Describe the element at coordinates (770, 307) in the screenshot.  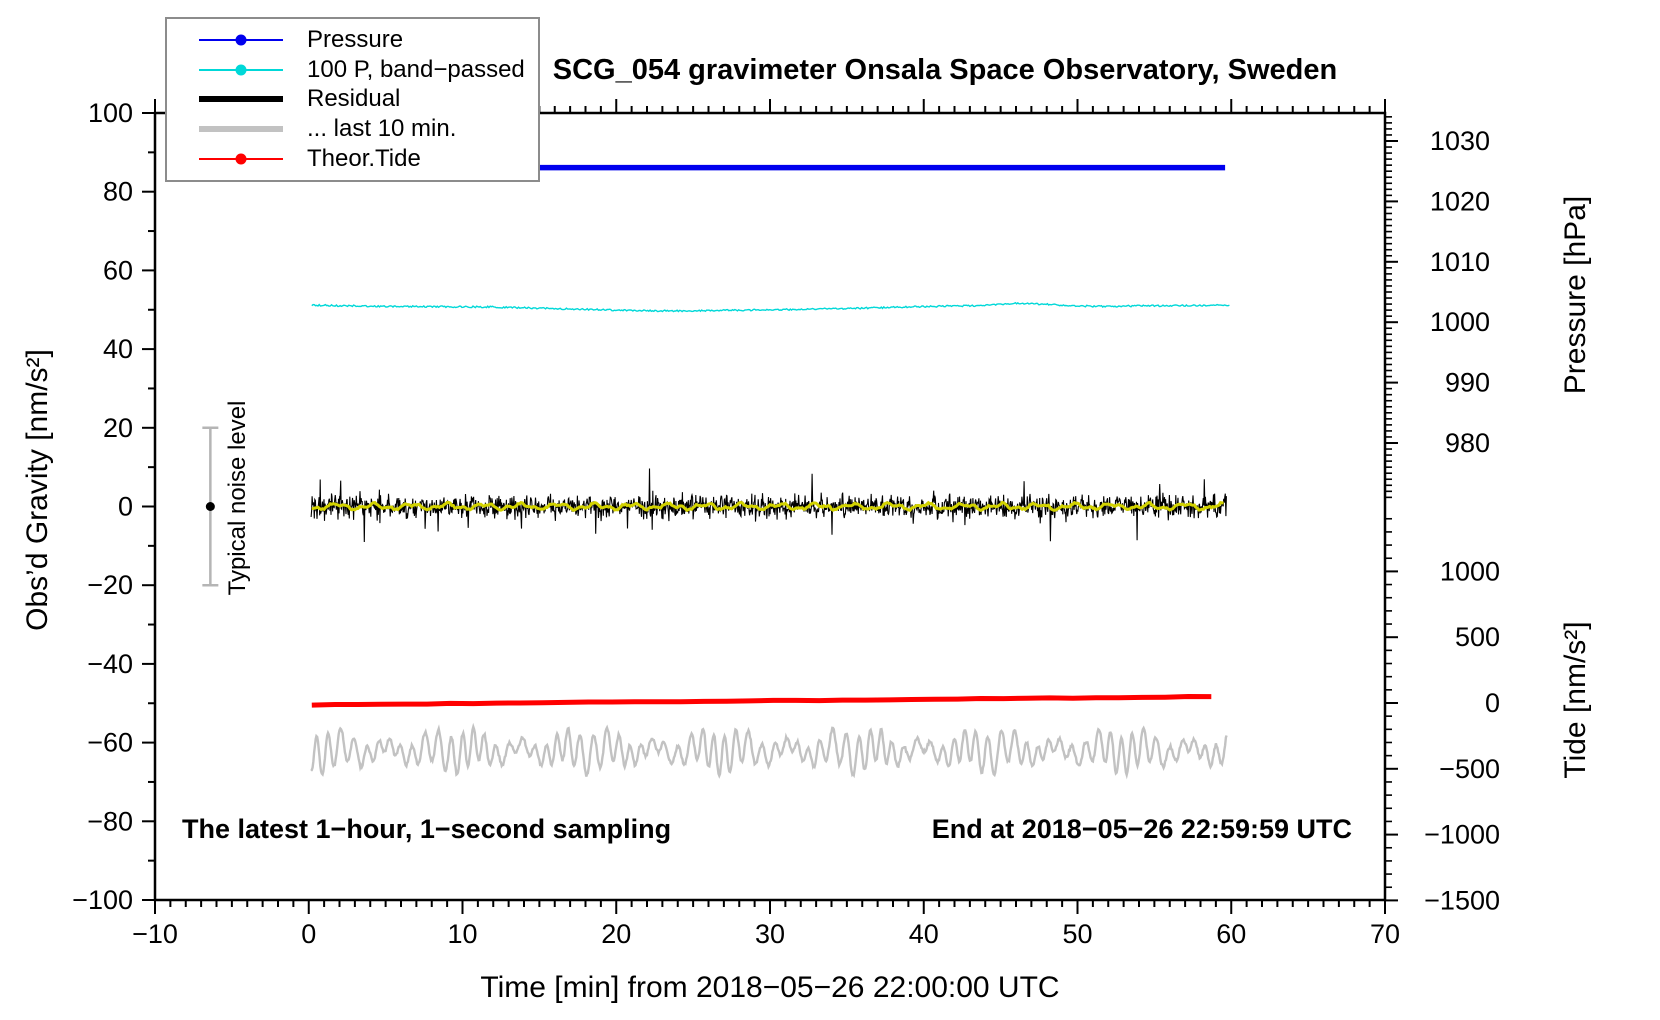
I see `band-passed-series-line` at that location.